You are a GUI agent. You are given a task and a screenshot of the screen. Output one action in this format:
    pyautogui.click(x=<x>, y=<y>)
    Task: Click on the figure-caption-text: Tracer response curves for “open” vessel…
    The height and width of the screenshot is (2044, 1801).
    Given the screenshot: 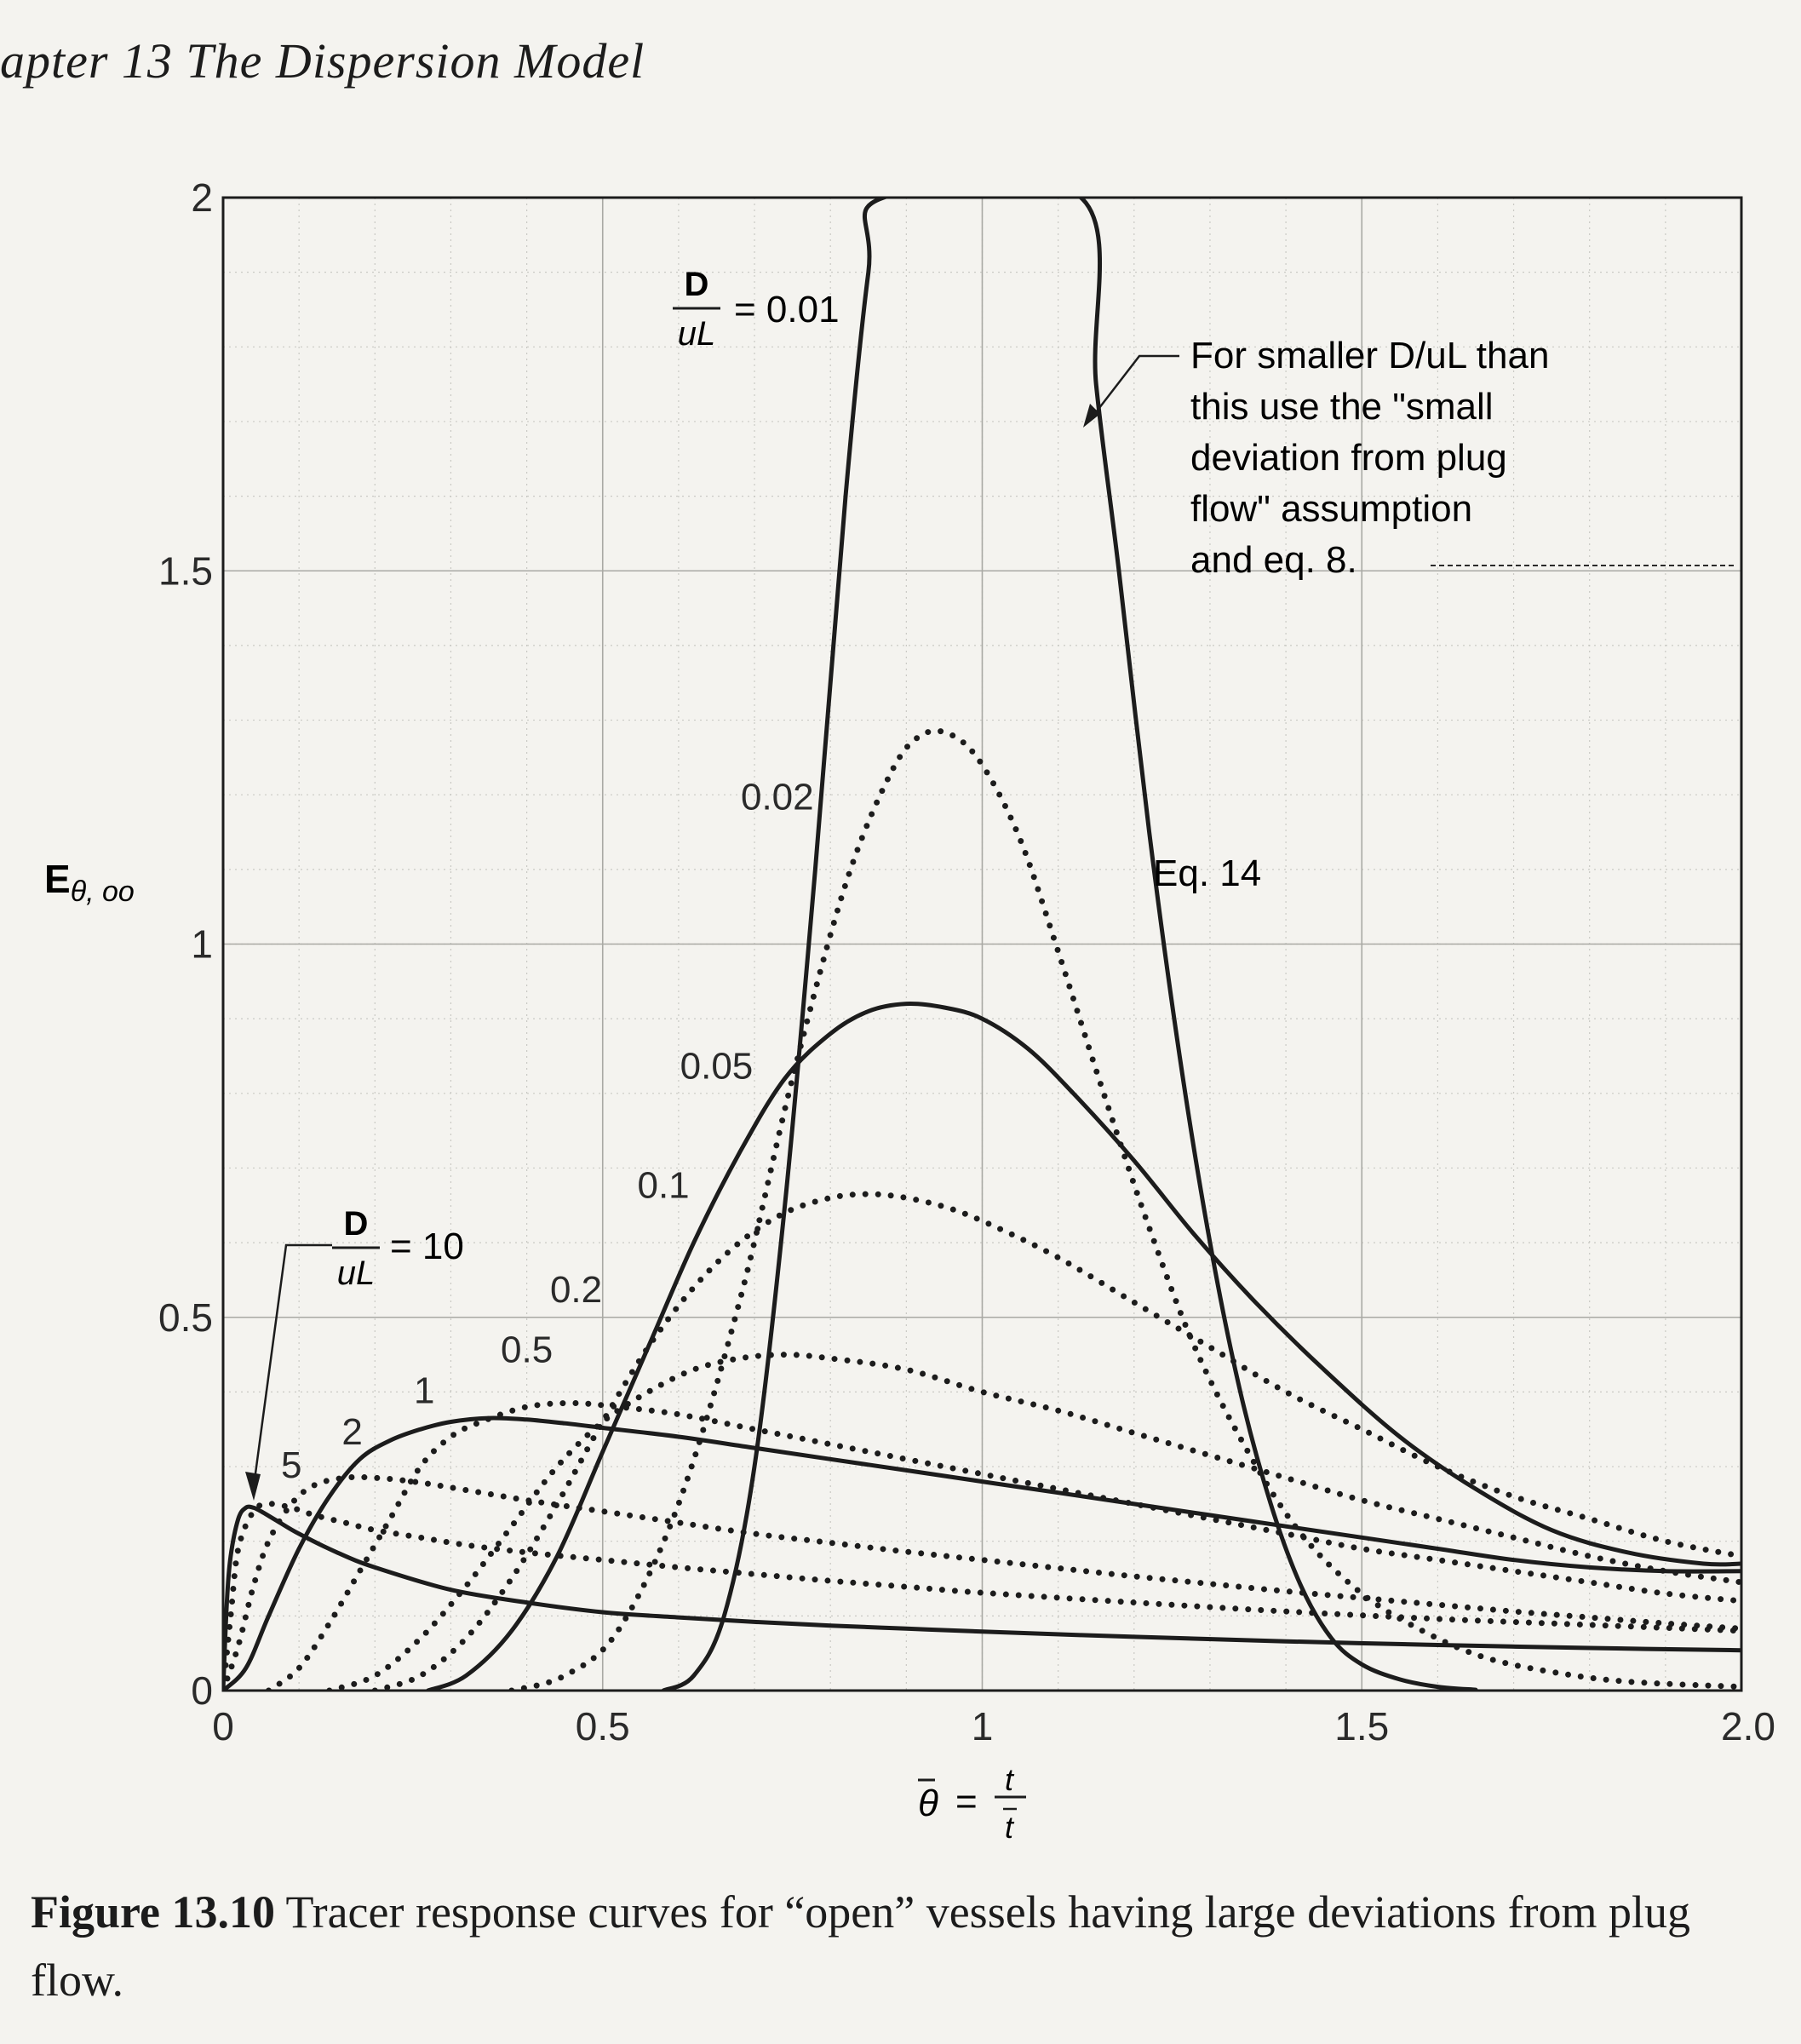 What is the action you would take?
    pyautogui.click(x=861, y=1946)
    